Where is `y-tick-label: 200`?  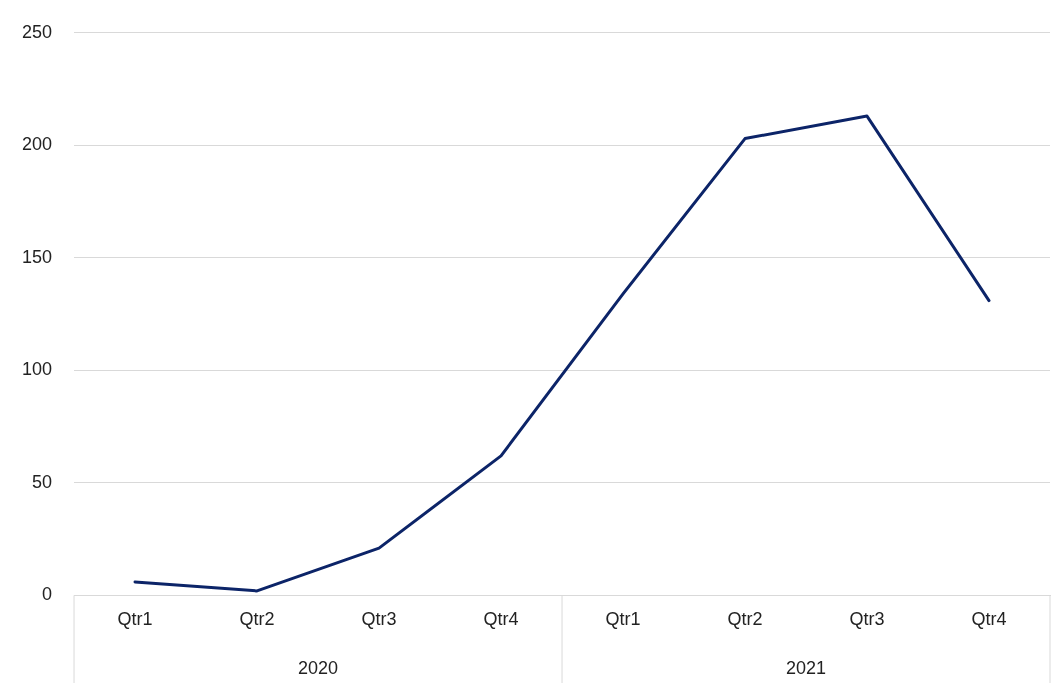
y-tick-label: 200 is located at coordinates (37, 144).